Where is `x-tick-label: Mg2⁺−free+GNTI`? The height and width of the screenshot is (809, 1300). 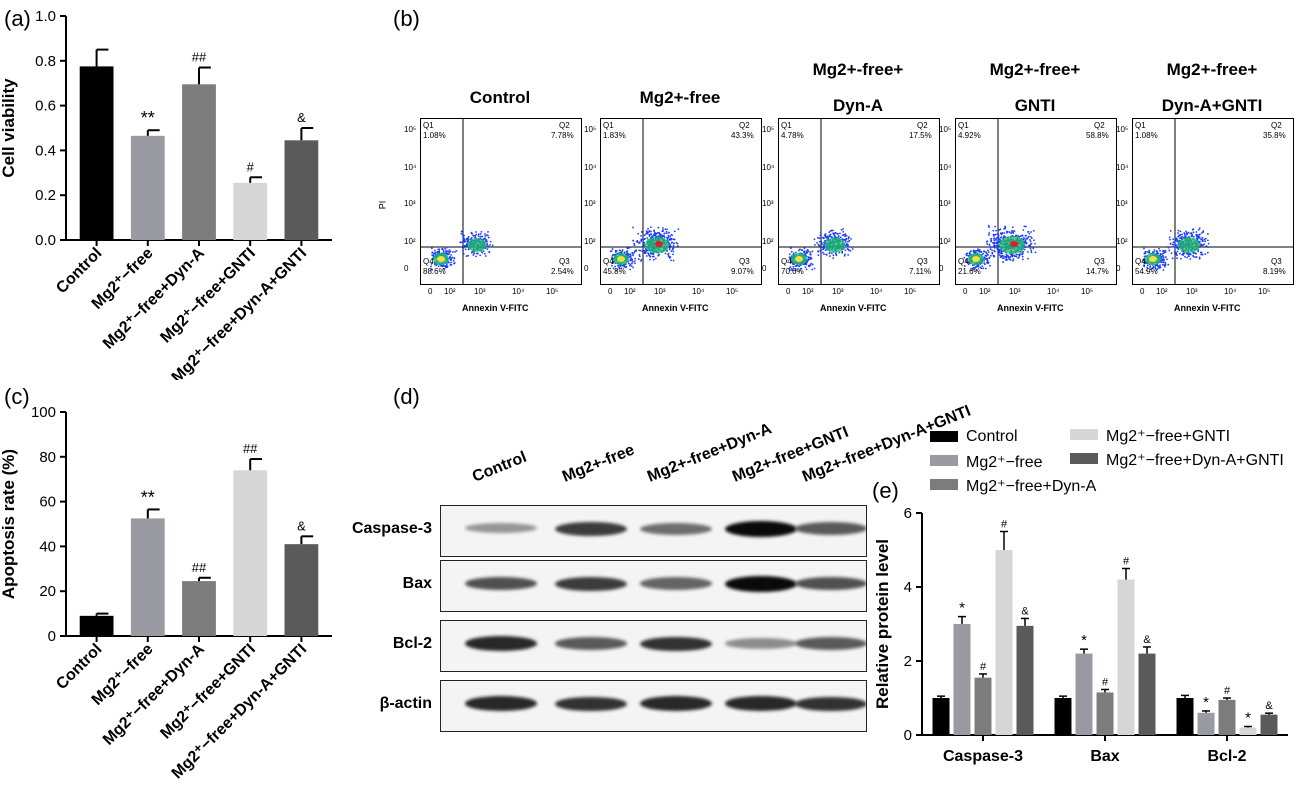 x-tick-label: Mg2⁺−free+GNTI is located at coordinates (208, 692).